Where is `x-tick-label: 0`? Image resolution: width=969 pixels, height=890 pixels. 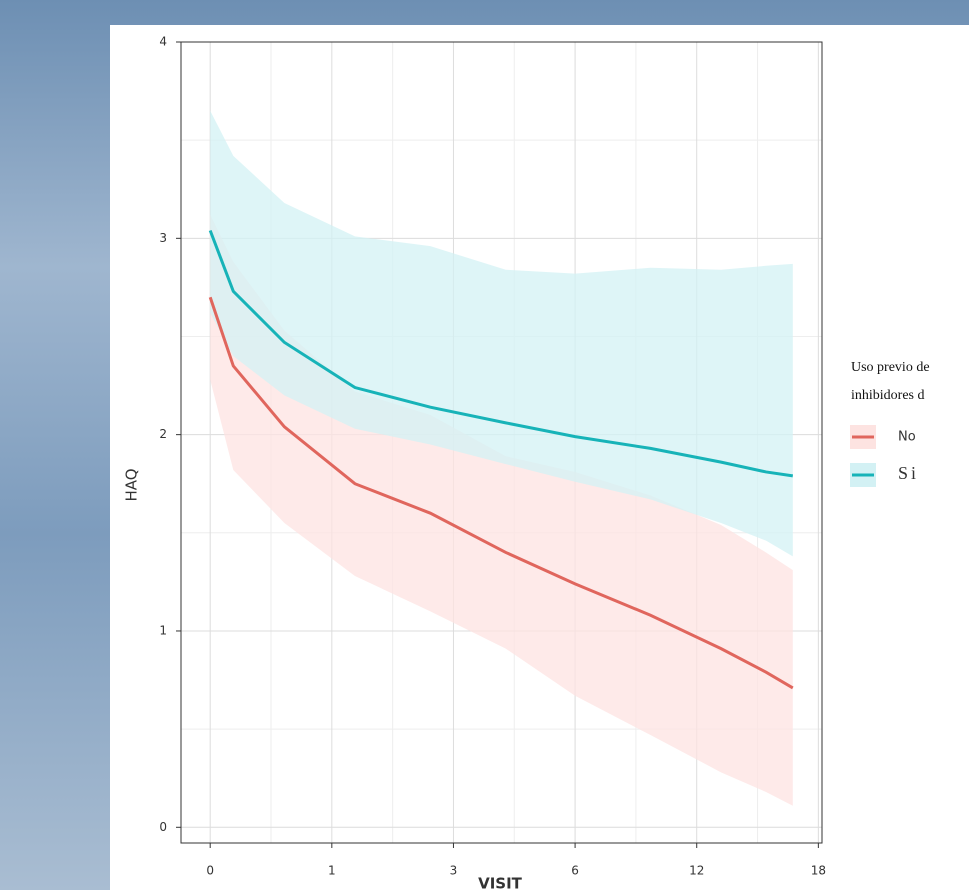 x-tick-label: 0 is located at coordinates (210, 871).